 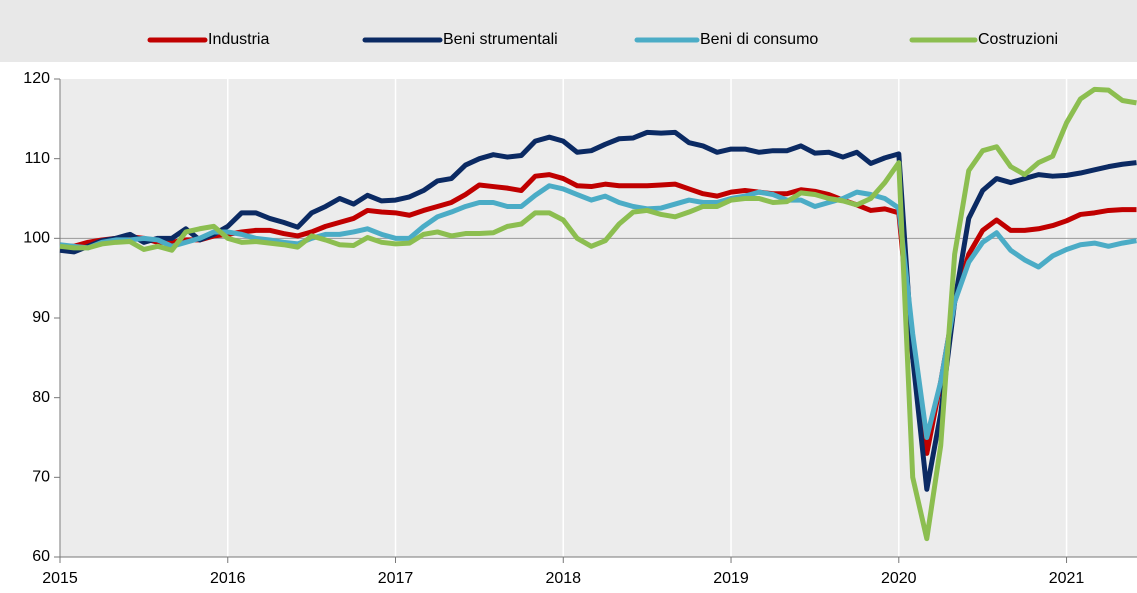 I want to click on legend-label: Costruzioni, so click(x=1018, y=39).